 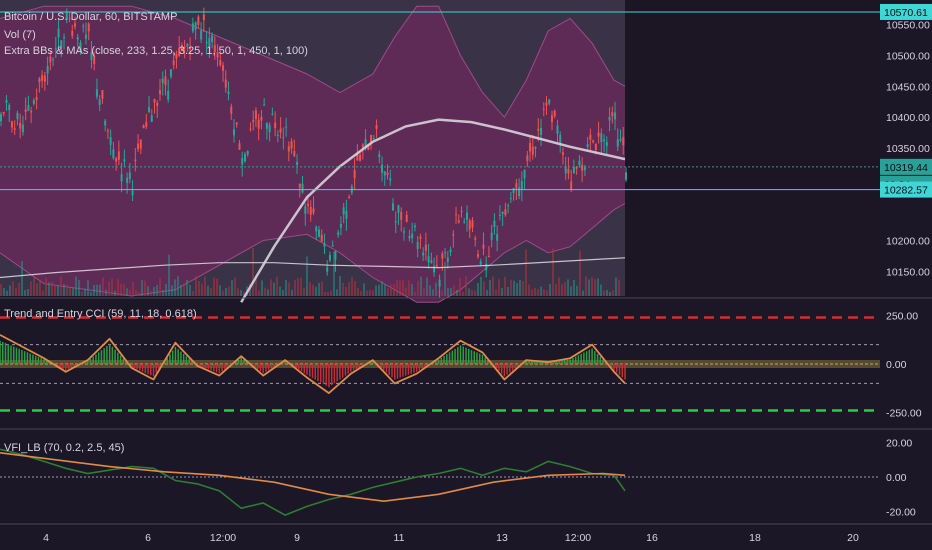 What do you see at coordinates (466, 533) in the screenshot?
I see `time-axis: 4 6 12:00 9 11 13 12:00 16 18 20` at bounding box center [466, 533].